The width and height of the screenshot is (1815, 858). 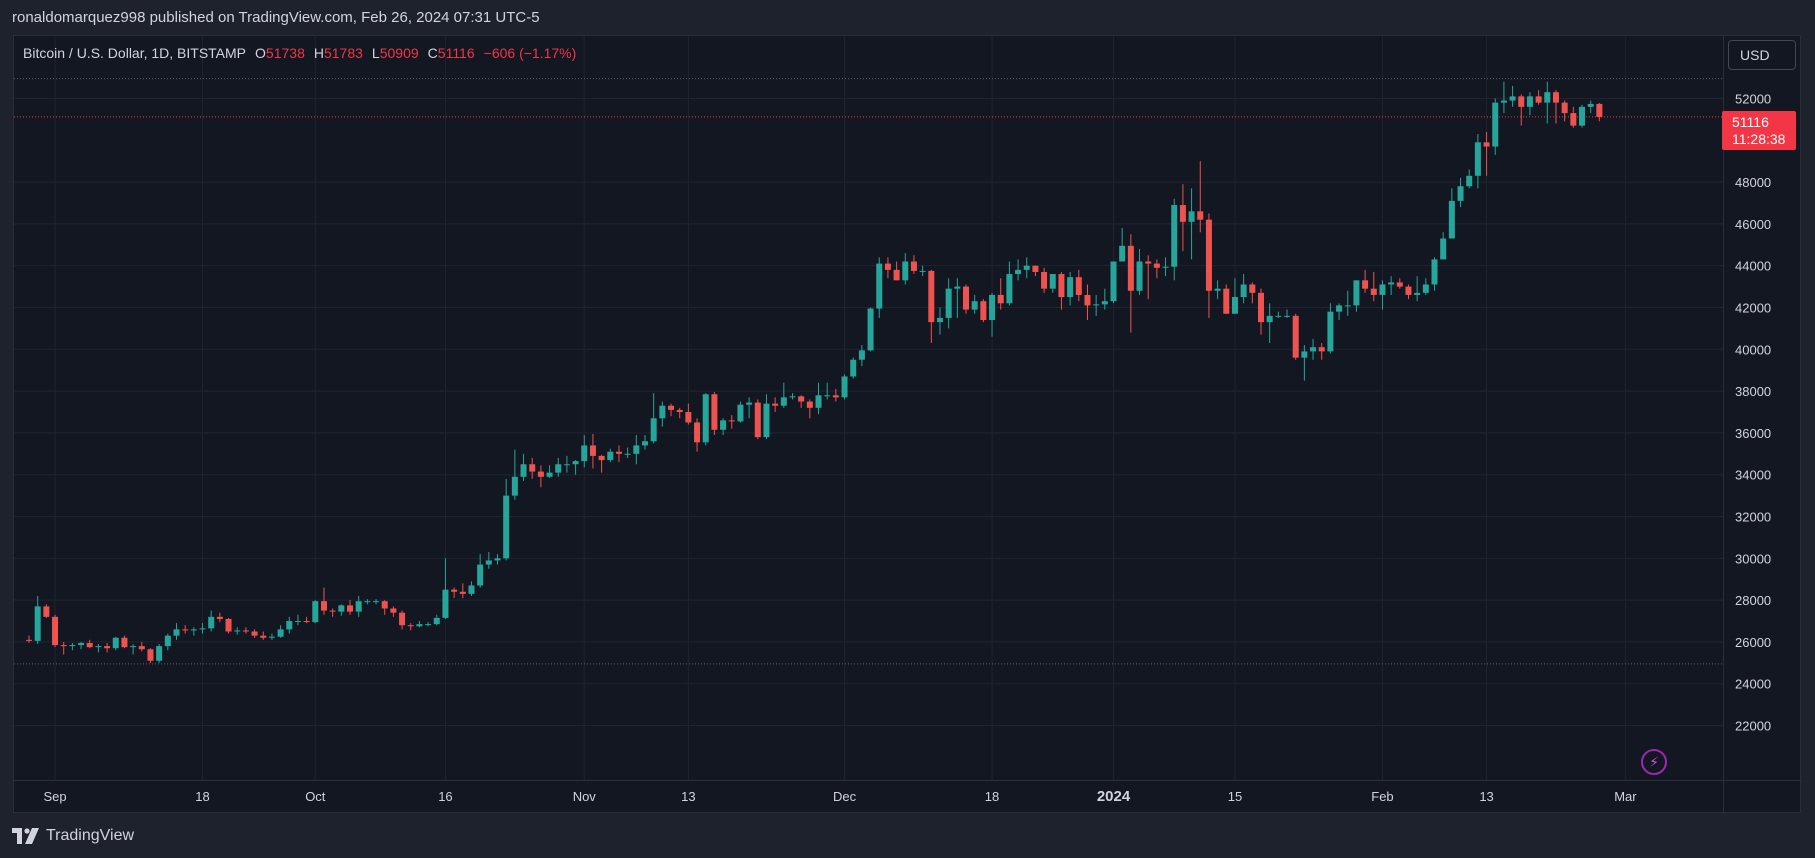 What do you see at coordinates (688, 796) in the screenshot?
I see `time-tick-label: 13` at bounding box center [688, 796].